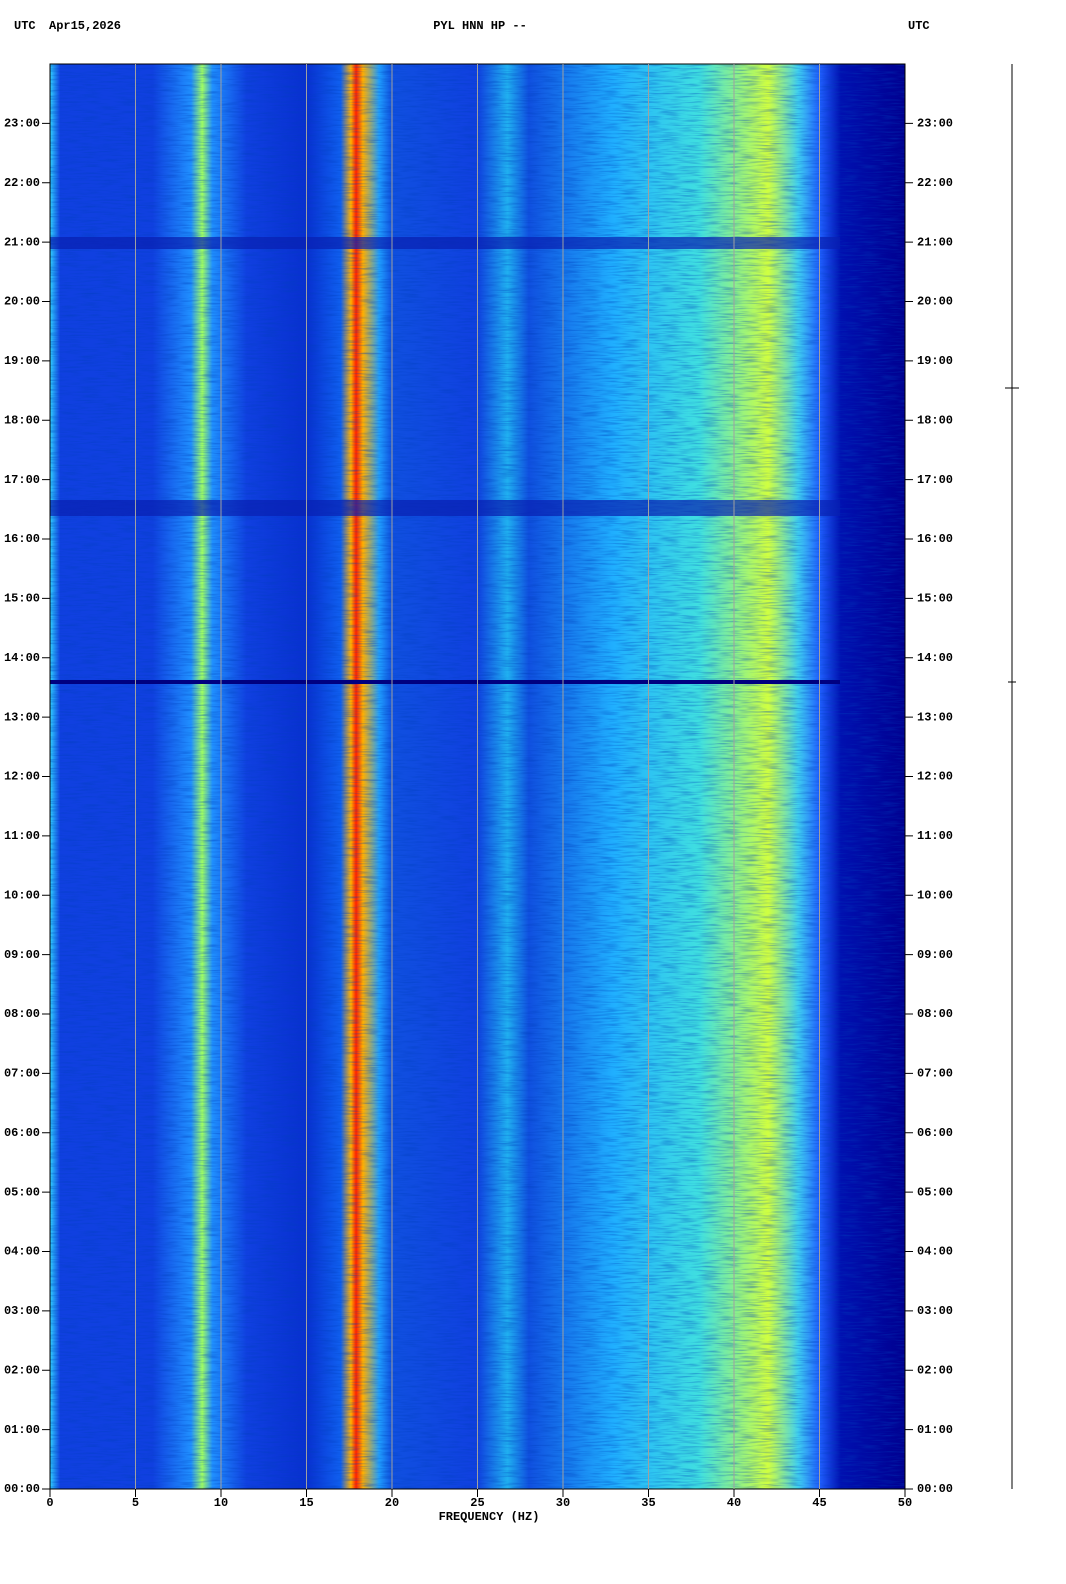  What do you see at coordinates (306, 1503) in the screenshot?
I see `x-tick-label: 15` at bounding box center [306, 1503].